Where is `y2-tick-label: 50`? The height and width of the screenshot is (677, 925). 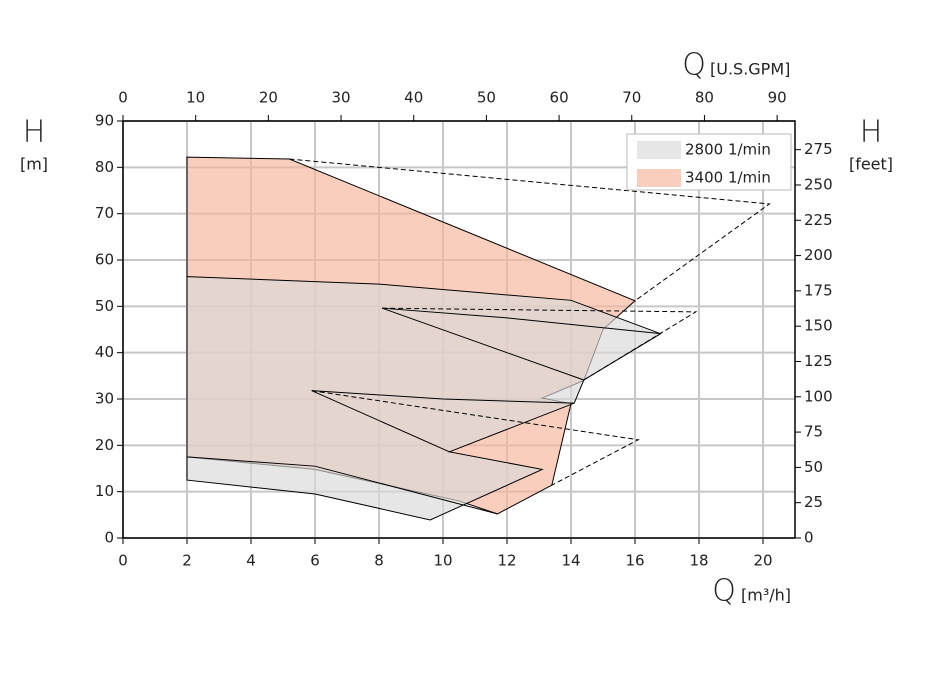
y2-tick-label: 50 is located at coordinates (813, 467).